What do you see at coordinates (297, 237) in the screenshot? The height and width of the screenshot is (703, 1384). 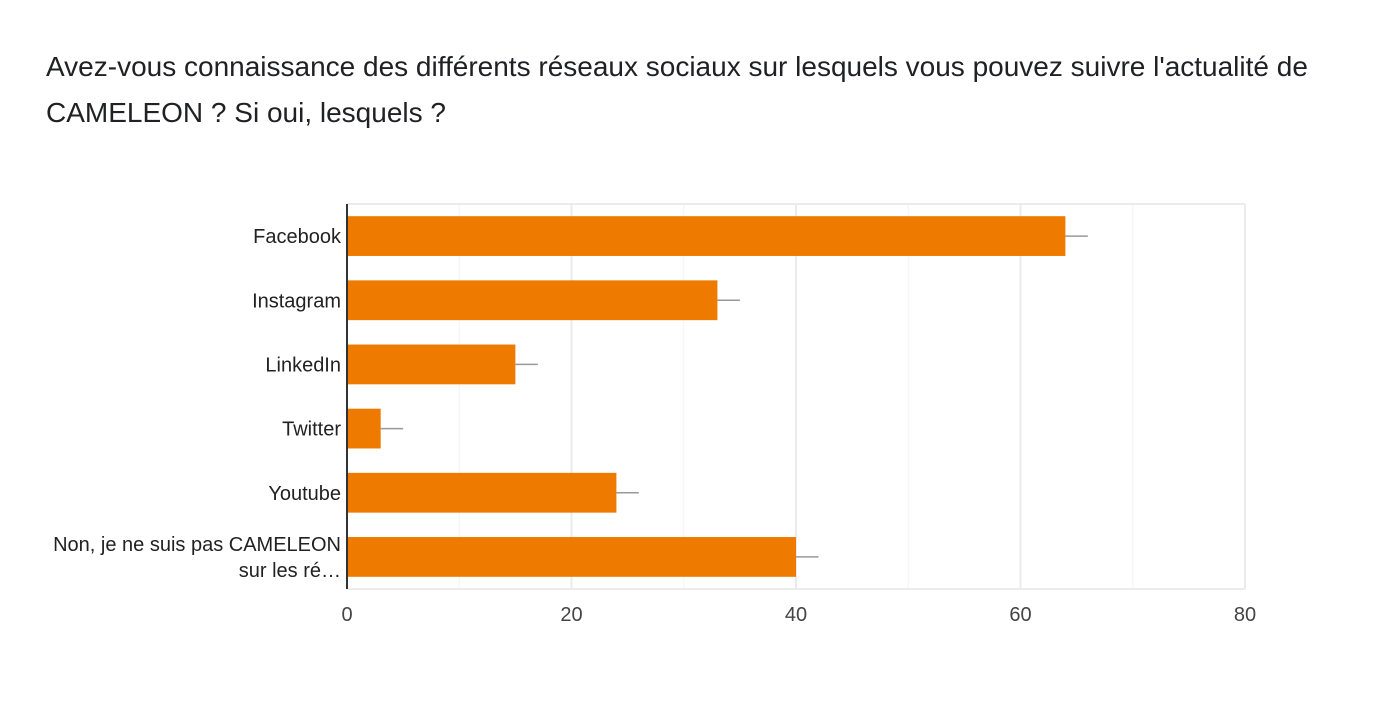 I see `category-label: Facebook` at bounding box center [297, 237].